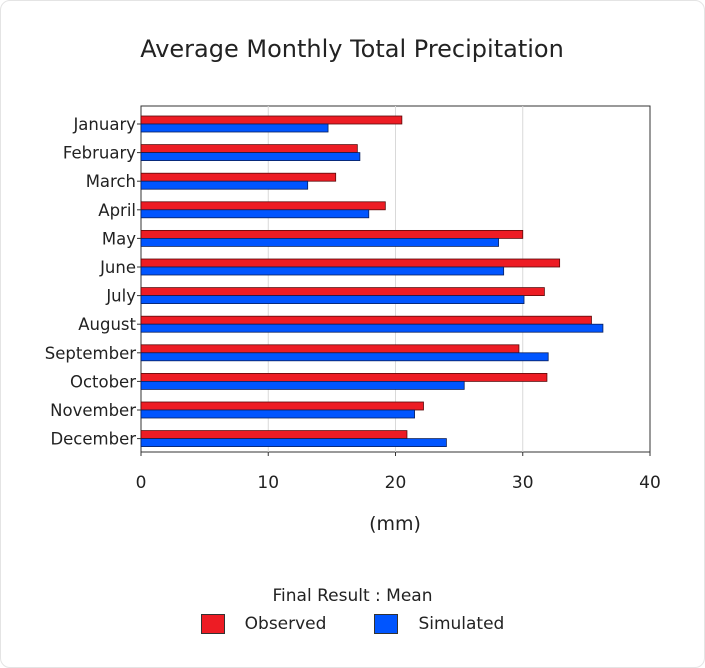 The height and width of the screenshot is (668, 705). I want to click on legend-item-simulated: Simulated, so click(439, 624).